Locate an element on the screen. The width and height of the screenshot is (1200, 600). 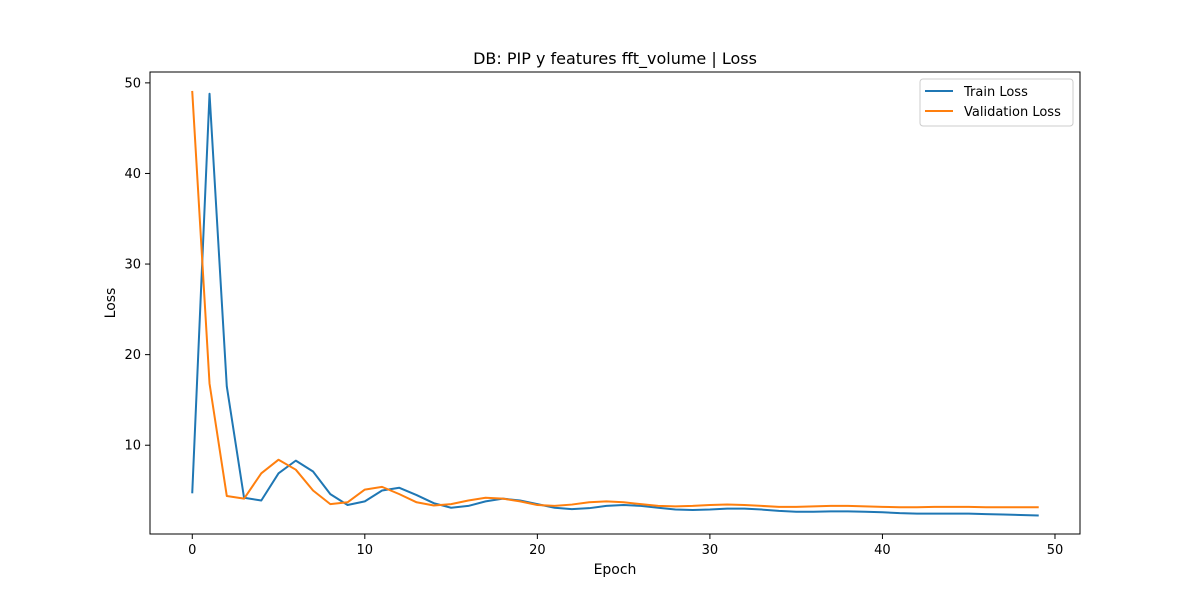
x-tick-label: 30 is located at coordinates (710, 550).